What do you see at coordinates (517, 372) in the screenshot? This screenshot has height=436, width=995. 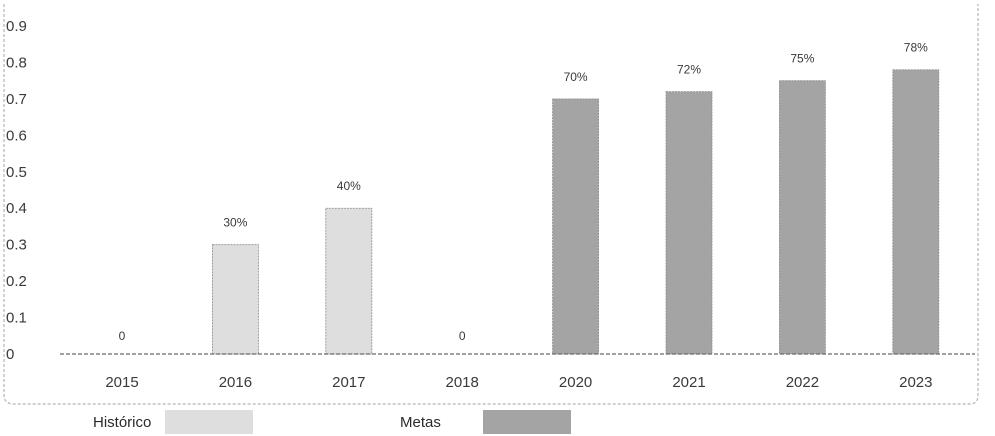 I see `x-axis: 2015 2016 2017 2018 2020 2021 2022 2023` at bounding box center [517, 372].